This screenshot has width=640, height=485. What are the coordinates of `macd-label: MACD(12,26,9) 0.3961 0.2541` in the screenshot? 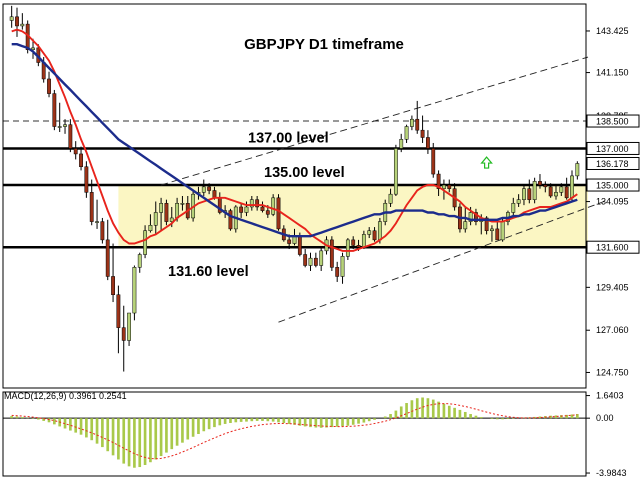 It's located at (65, 396).